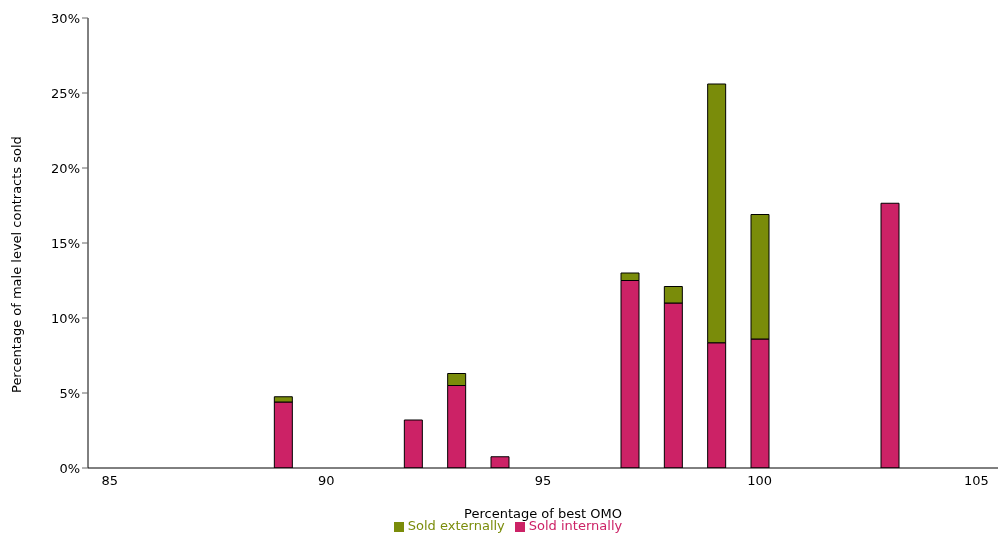 The width and height of the screenshot is (1008, 548). What do you see at coordinates (65, 318) in the screenshot?
I see `y-tick-label: 10%` at bounding box center [65, 318].